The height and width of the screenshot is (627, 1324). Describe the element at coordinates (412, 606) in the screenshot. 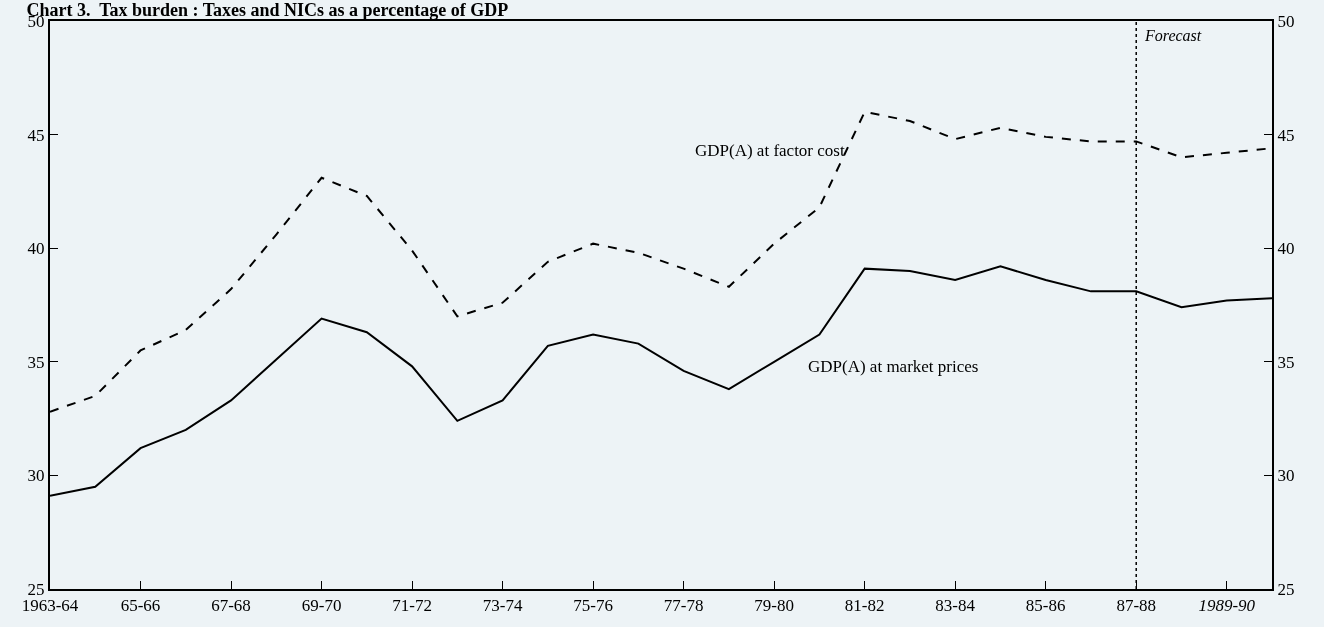

I see `x-tick-label: 71-72` at that location.